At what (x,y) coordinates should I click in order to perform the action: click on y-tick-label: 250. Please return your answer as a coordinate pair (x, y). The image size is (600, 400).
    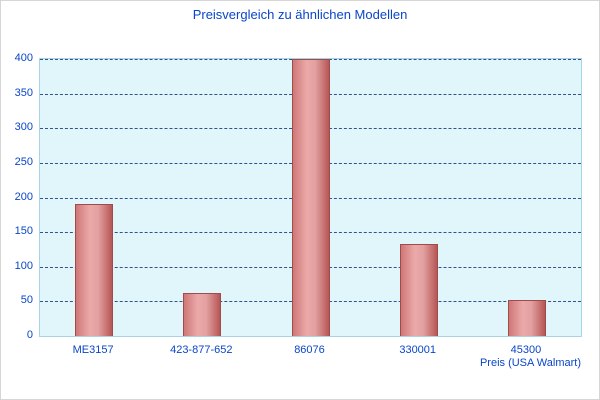
    Looking at the image, I should click on (23, 161).